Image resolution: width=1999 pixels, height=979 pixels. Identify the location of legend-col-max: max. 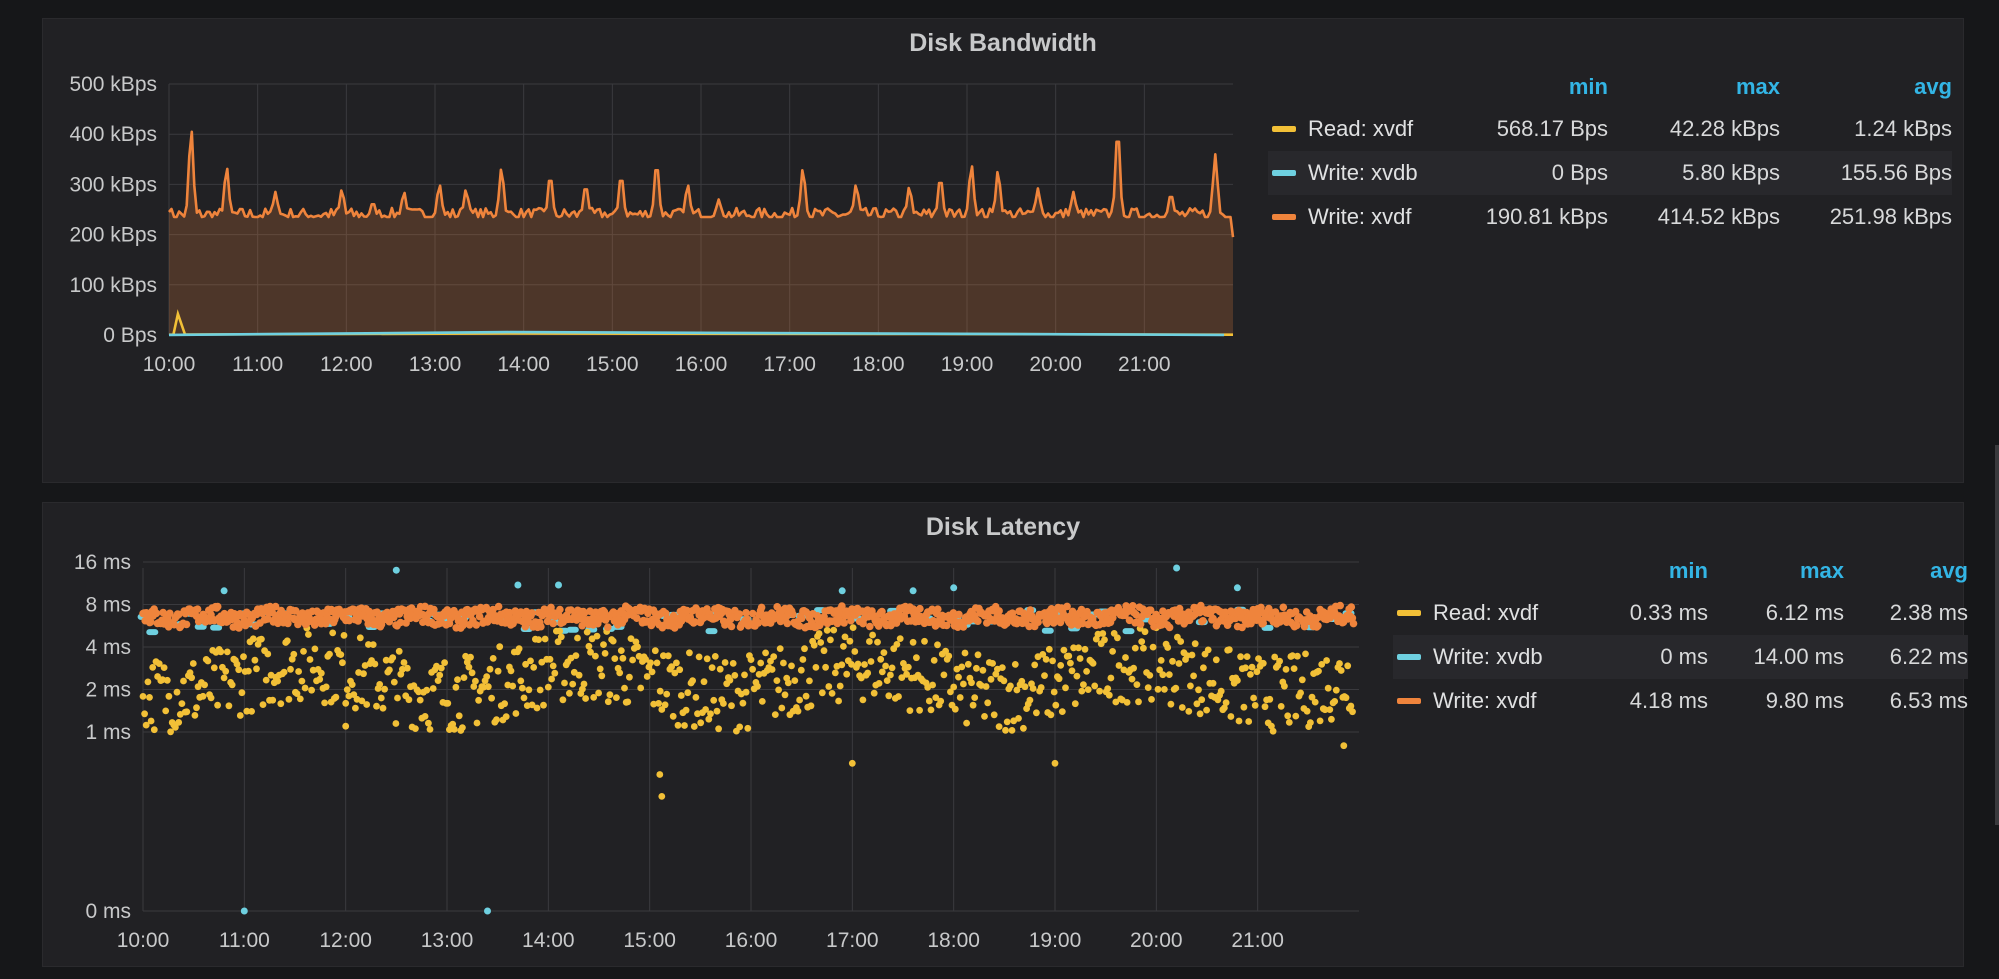
(1821, 570).